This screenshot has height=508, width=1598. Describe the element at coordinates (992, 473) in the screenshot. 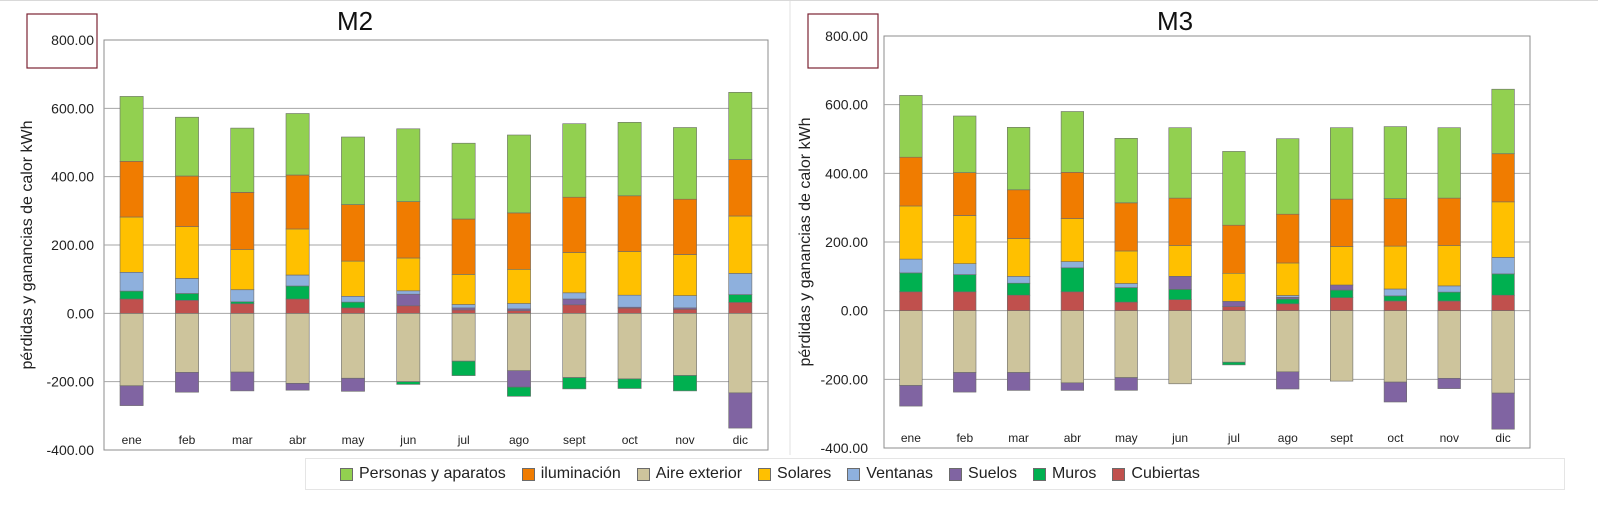

I see `legend-label: Suelos` at that location.